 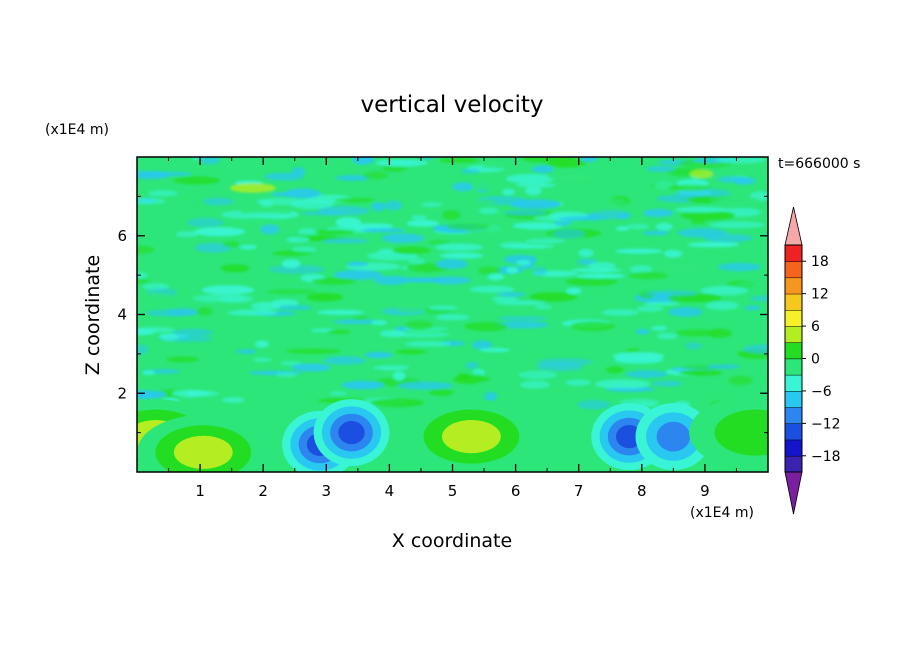 What do you see at coordinates (819, 164) in the screenshot?
I see `time-label: t=666000 s` at bounding box center [819, 164].